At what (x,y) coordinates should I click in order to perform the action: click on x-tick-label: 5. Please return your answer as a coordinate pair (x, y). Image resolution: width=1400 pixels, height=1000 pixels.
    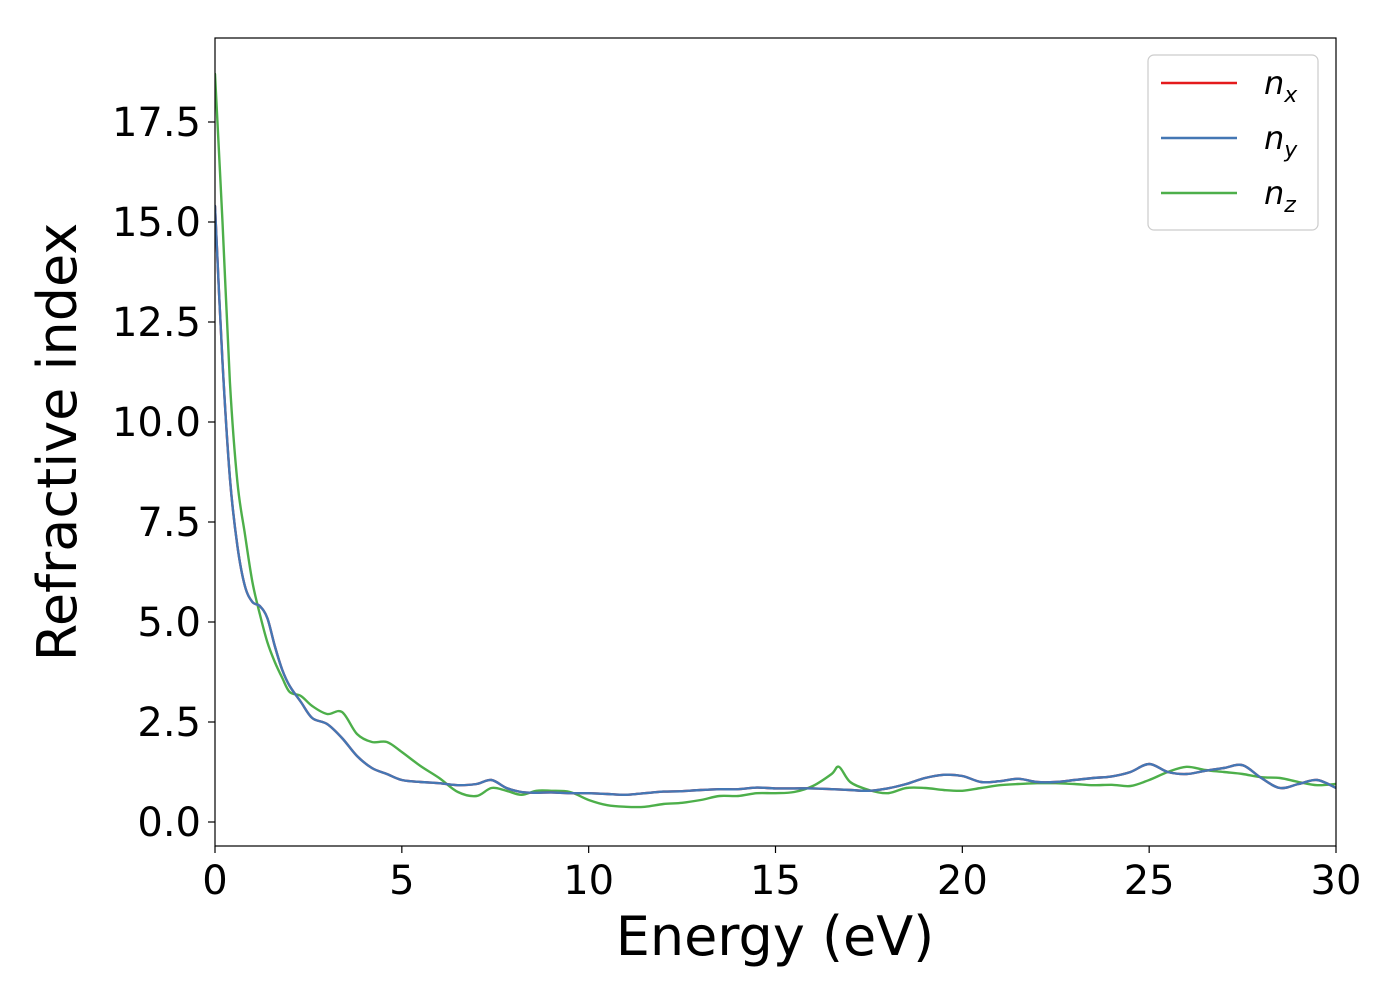
    Looking at the image, I should click on (401, 881).